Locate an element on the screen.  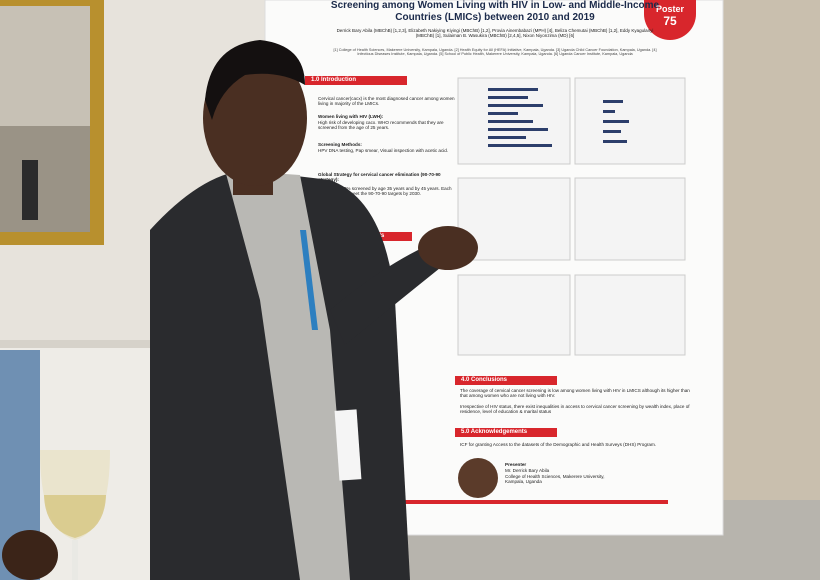
suit-arm is located at coordinates (390, 292).